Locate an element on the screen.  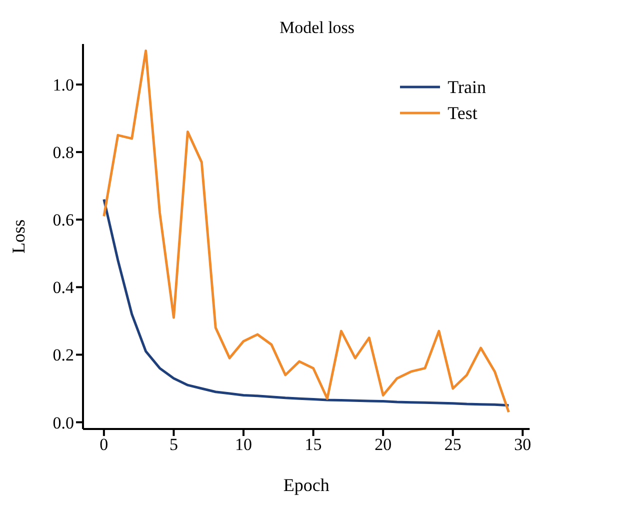
x-tick-label: 15 is located at coordinates (313, 444).